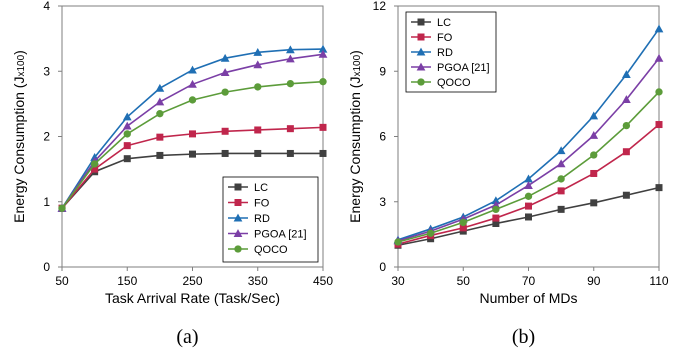 This screenshot has height=352, width=694. Describe the element at coordinates (127, 281) in the screenshot. I see `x-tick-label: 150` at that location.